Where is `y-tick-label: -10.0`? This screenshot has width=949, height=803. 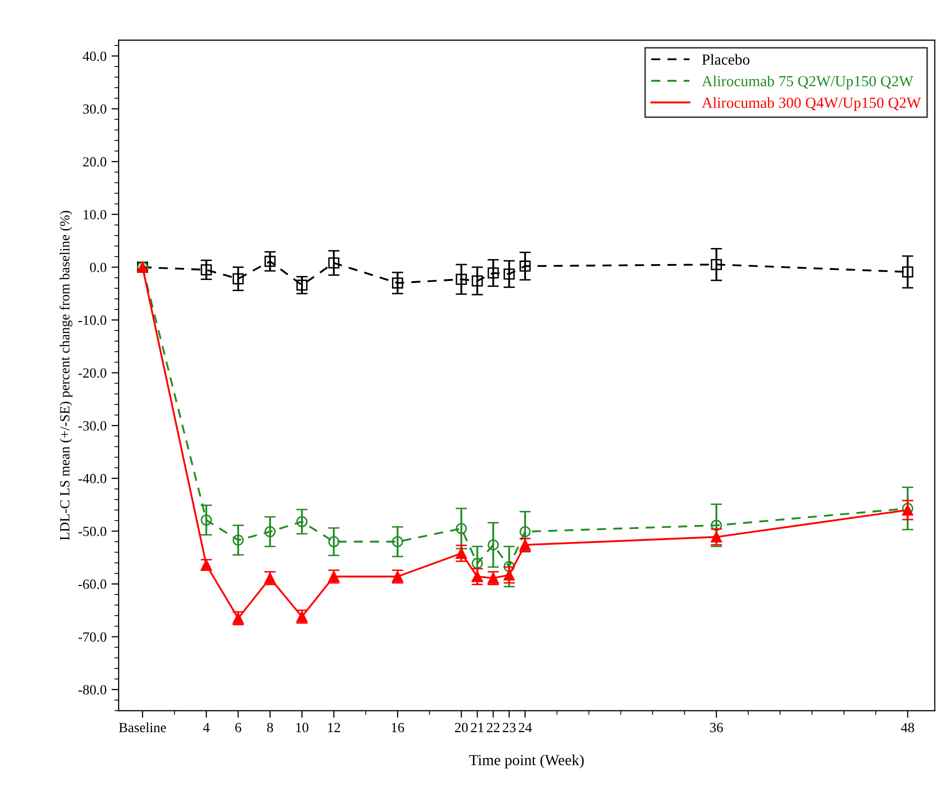
y-tick-label: -10.0 is located at coordinates (92, 320).